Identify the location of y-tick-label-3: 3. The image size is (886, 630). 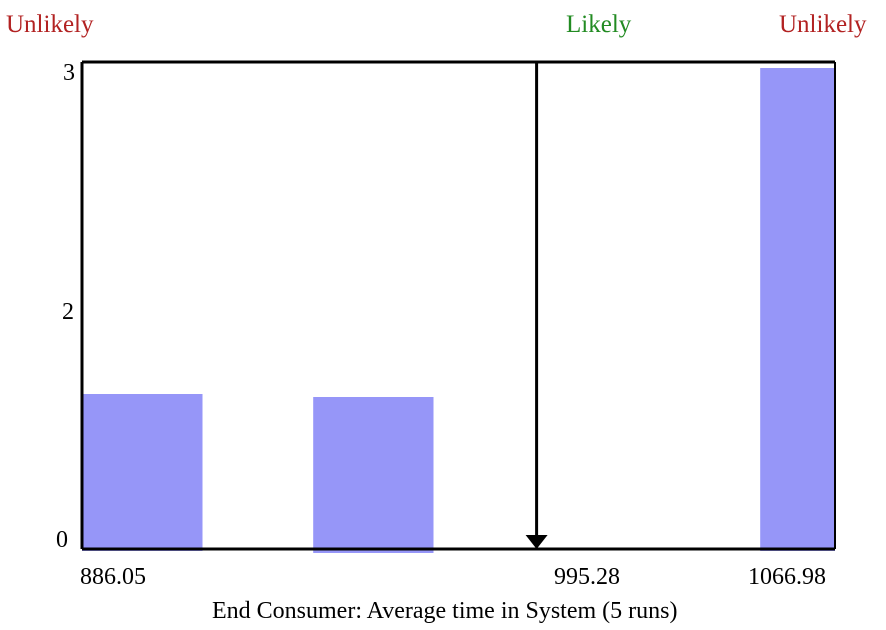
(69, 73).